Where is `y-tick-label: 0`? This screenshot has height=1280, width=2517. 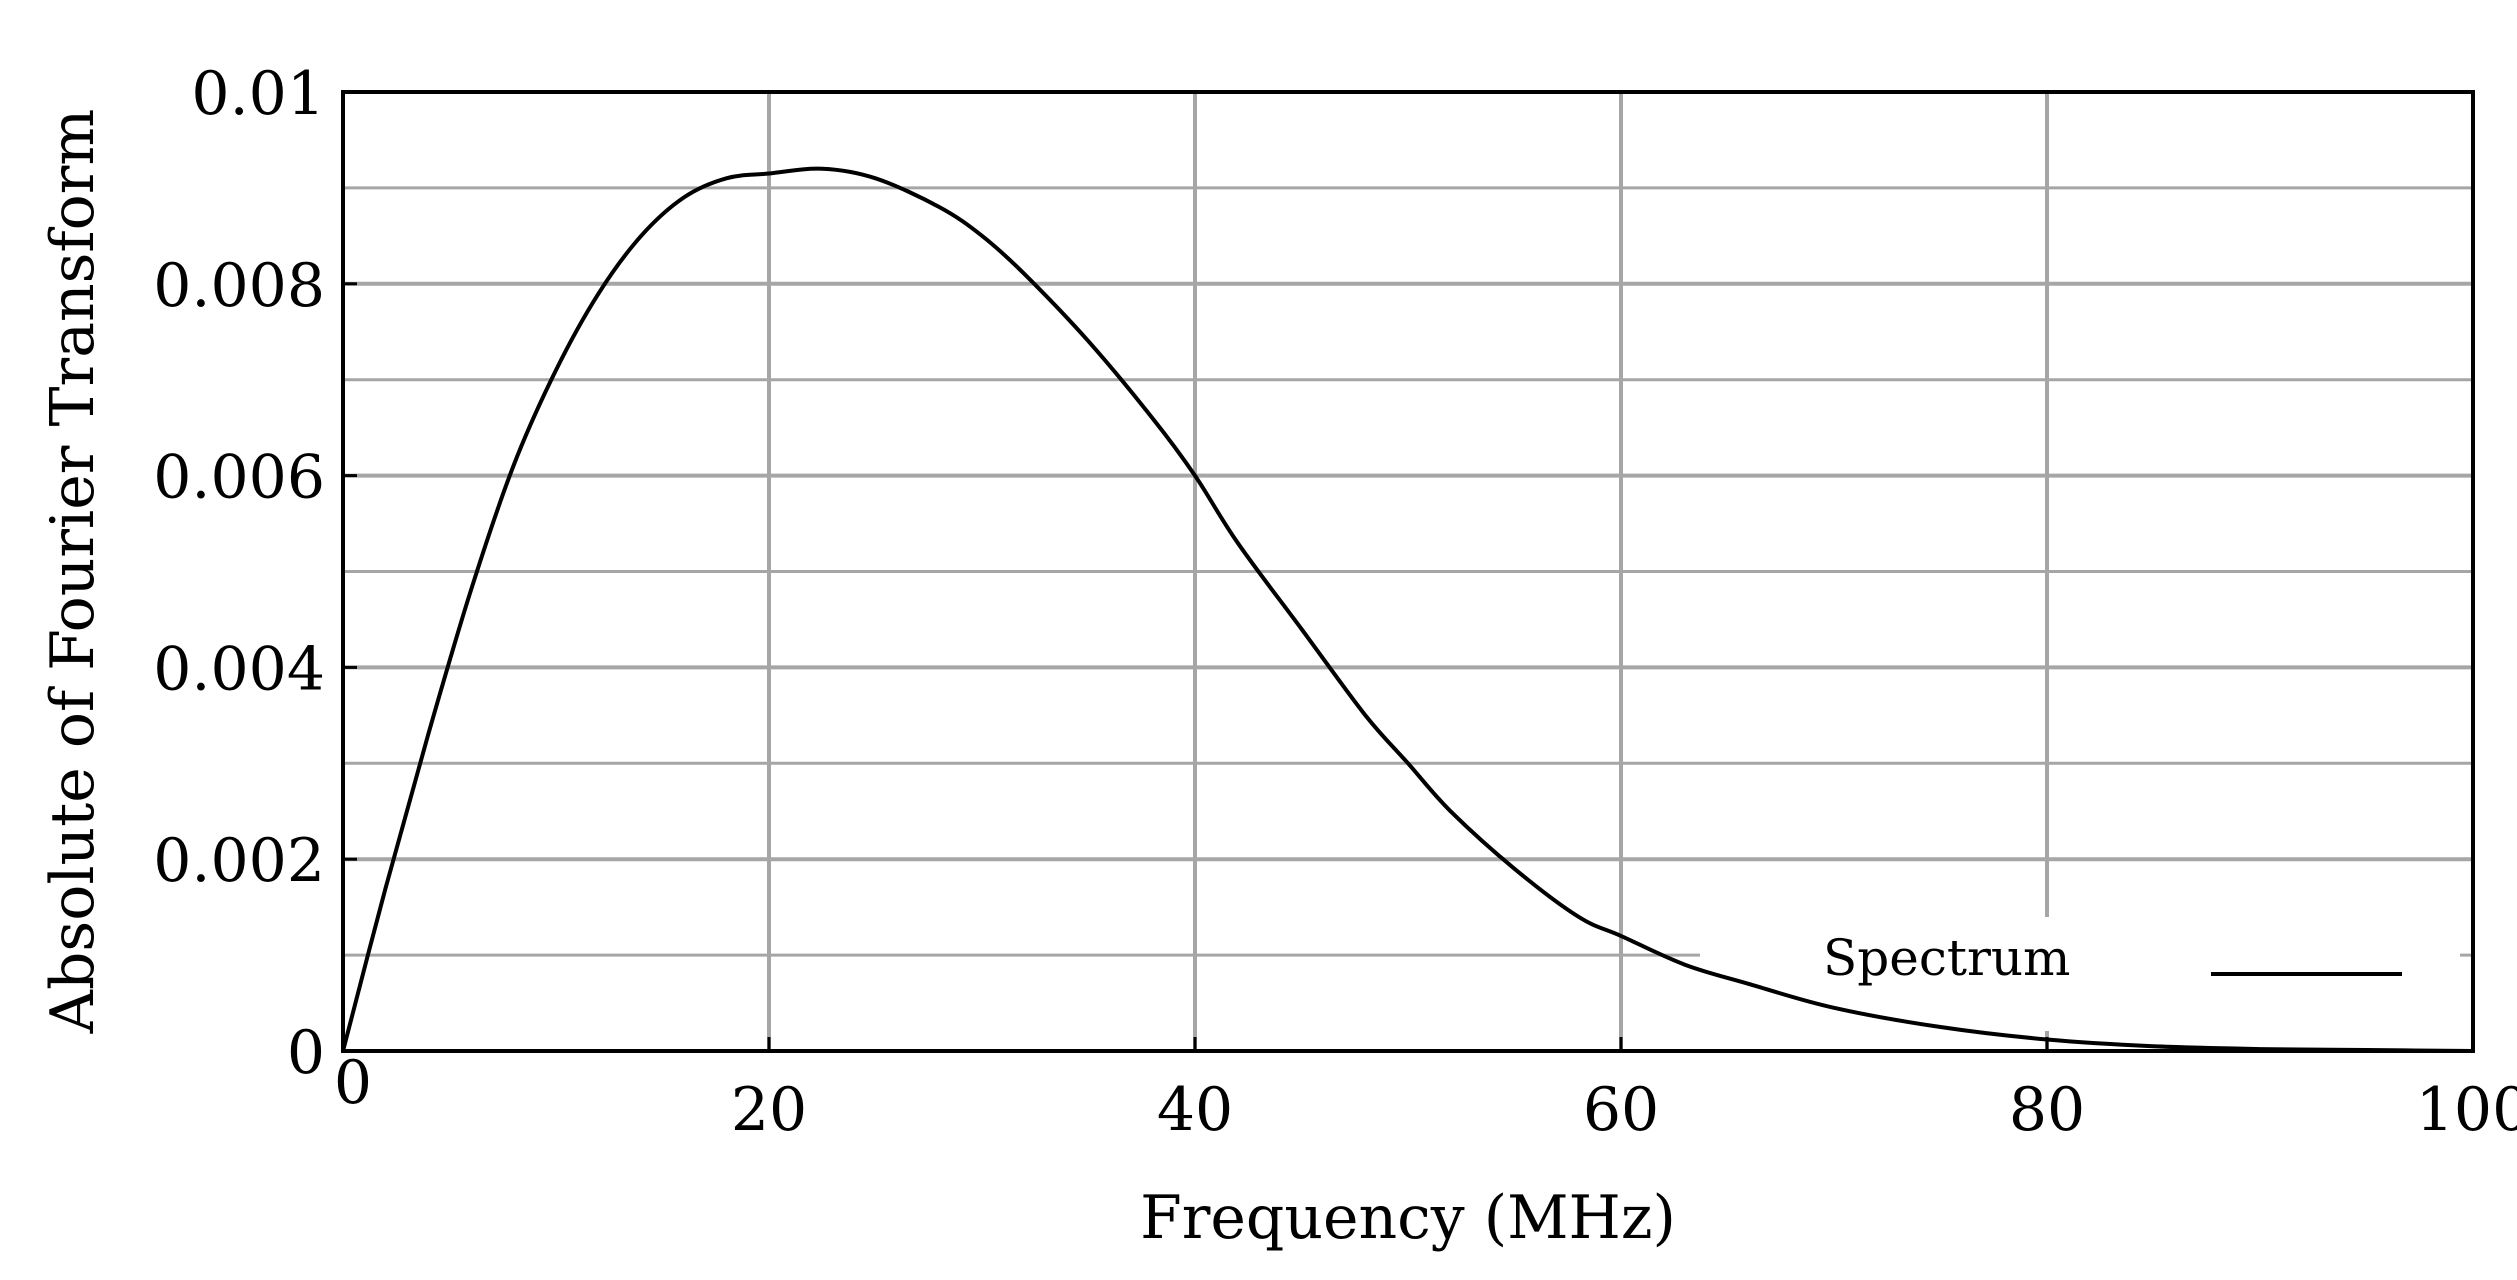
y-tick-label: 0 is located at coordinates (306, 1053).